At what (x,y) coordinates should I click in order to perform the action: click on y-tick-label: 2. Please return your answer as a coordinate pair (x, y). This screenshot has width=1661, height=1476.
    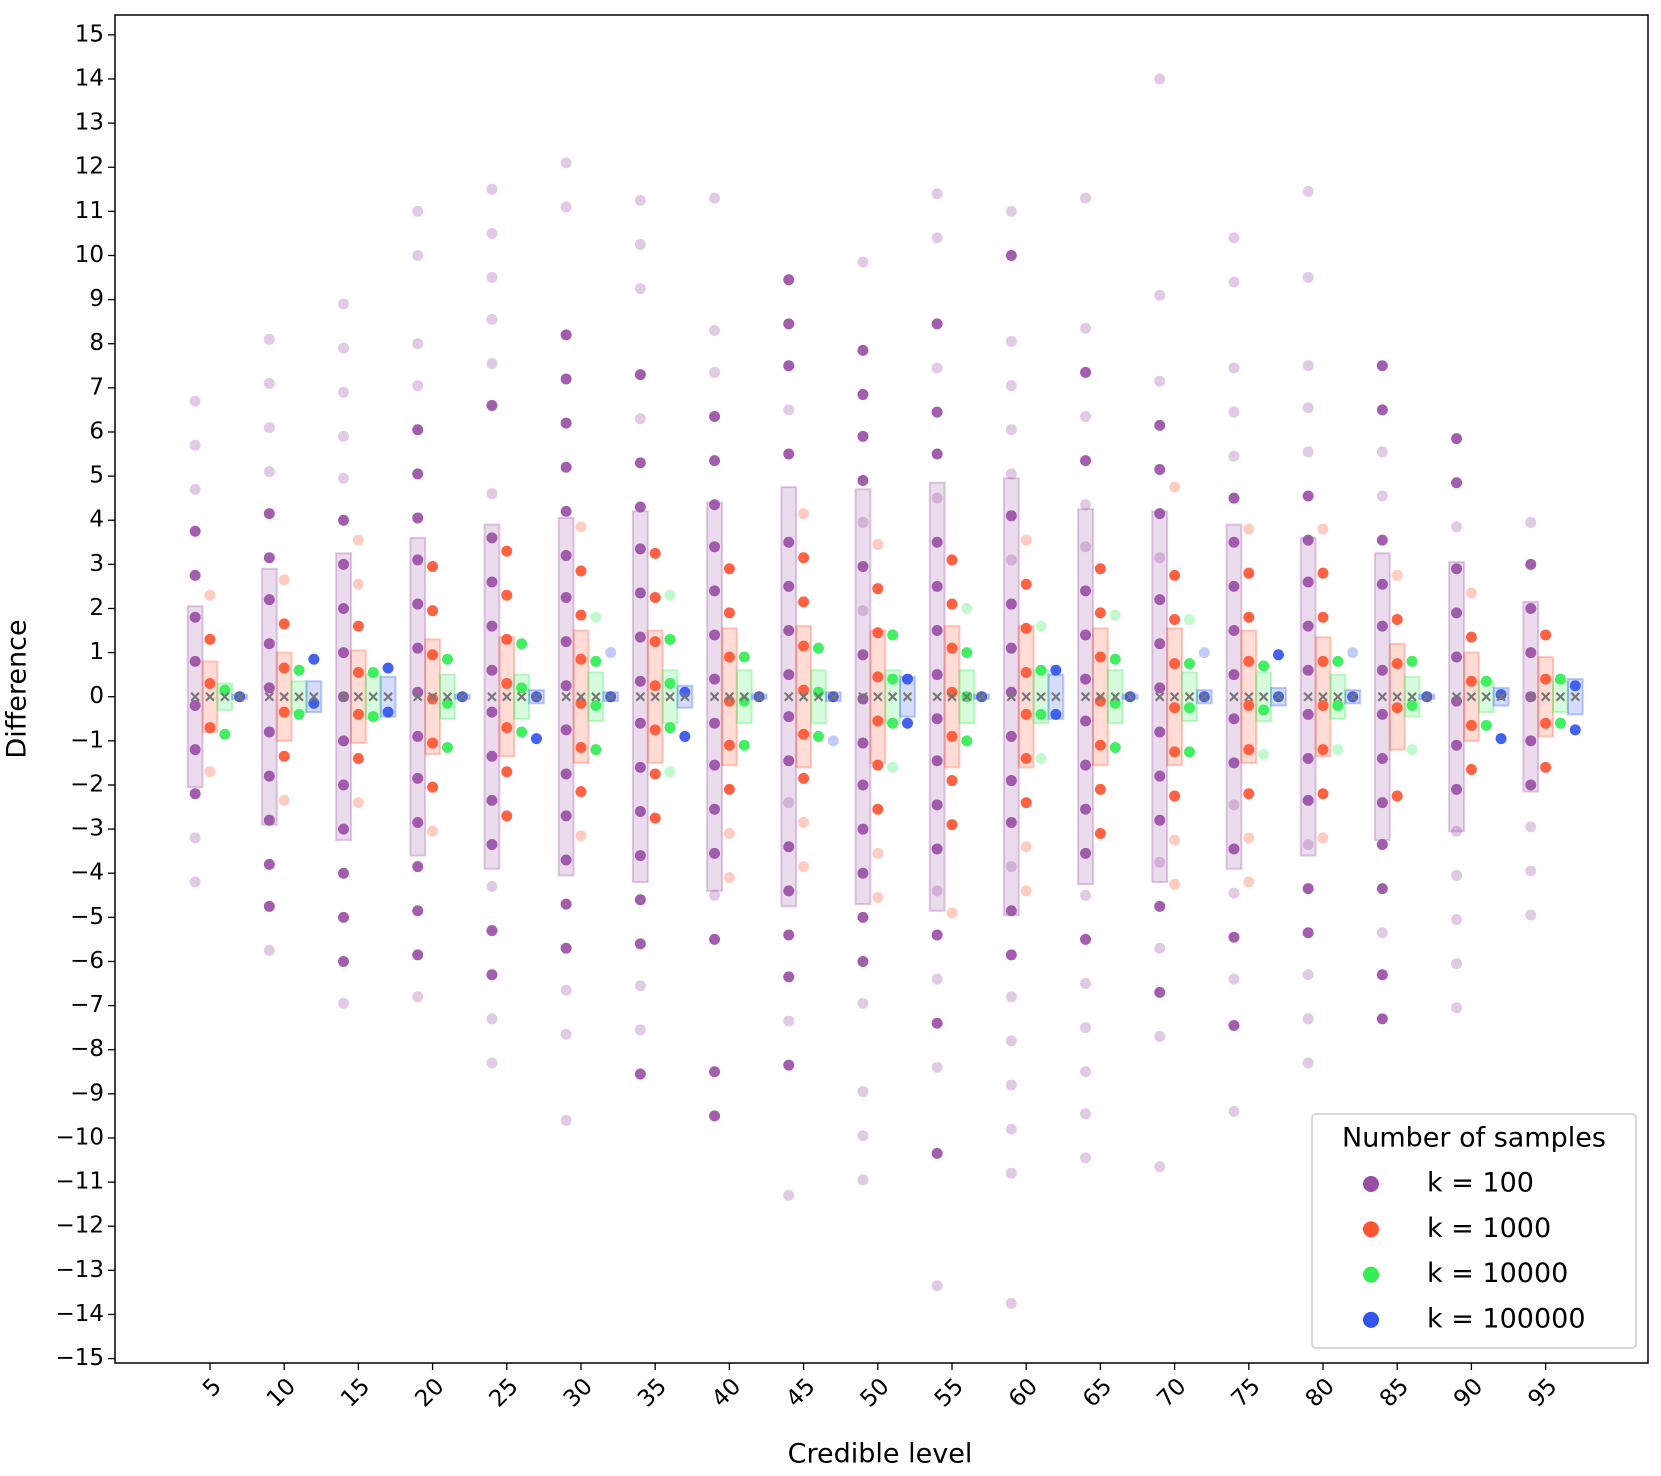
    Looking at the image, I should click on (96, 608).